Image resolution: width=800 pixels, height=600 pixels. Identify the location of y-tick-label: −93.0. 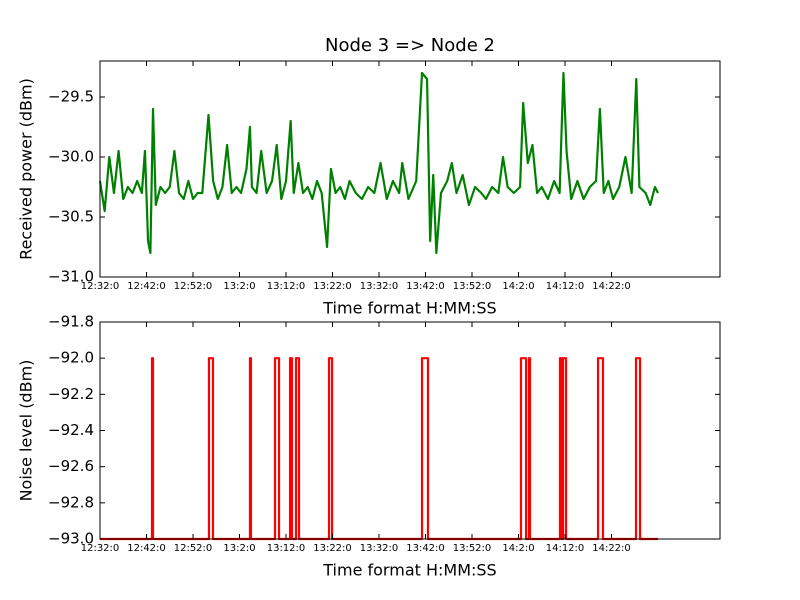
(71, 539).